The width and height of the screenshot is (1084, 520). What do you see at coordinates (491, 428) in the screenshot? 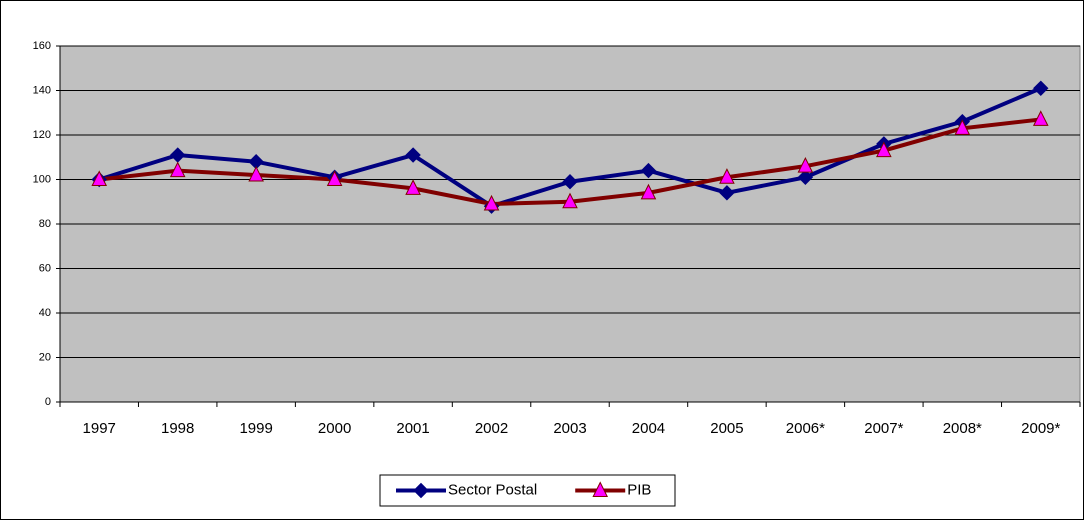
I see `x-tick-label: 2002` at bounding box center [491, 428].